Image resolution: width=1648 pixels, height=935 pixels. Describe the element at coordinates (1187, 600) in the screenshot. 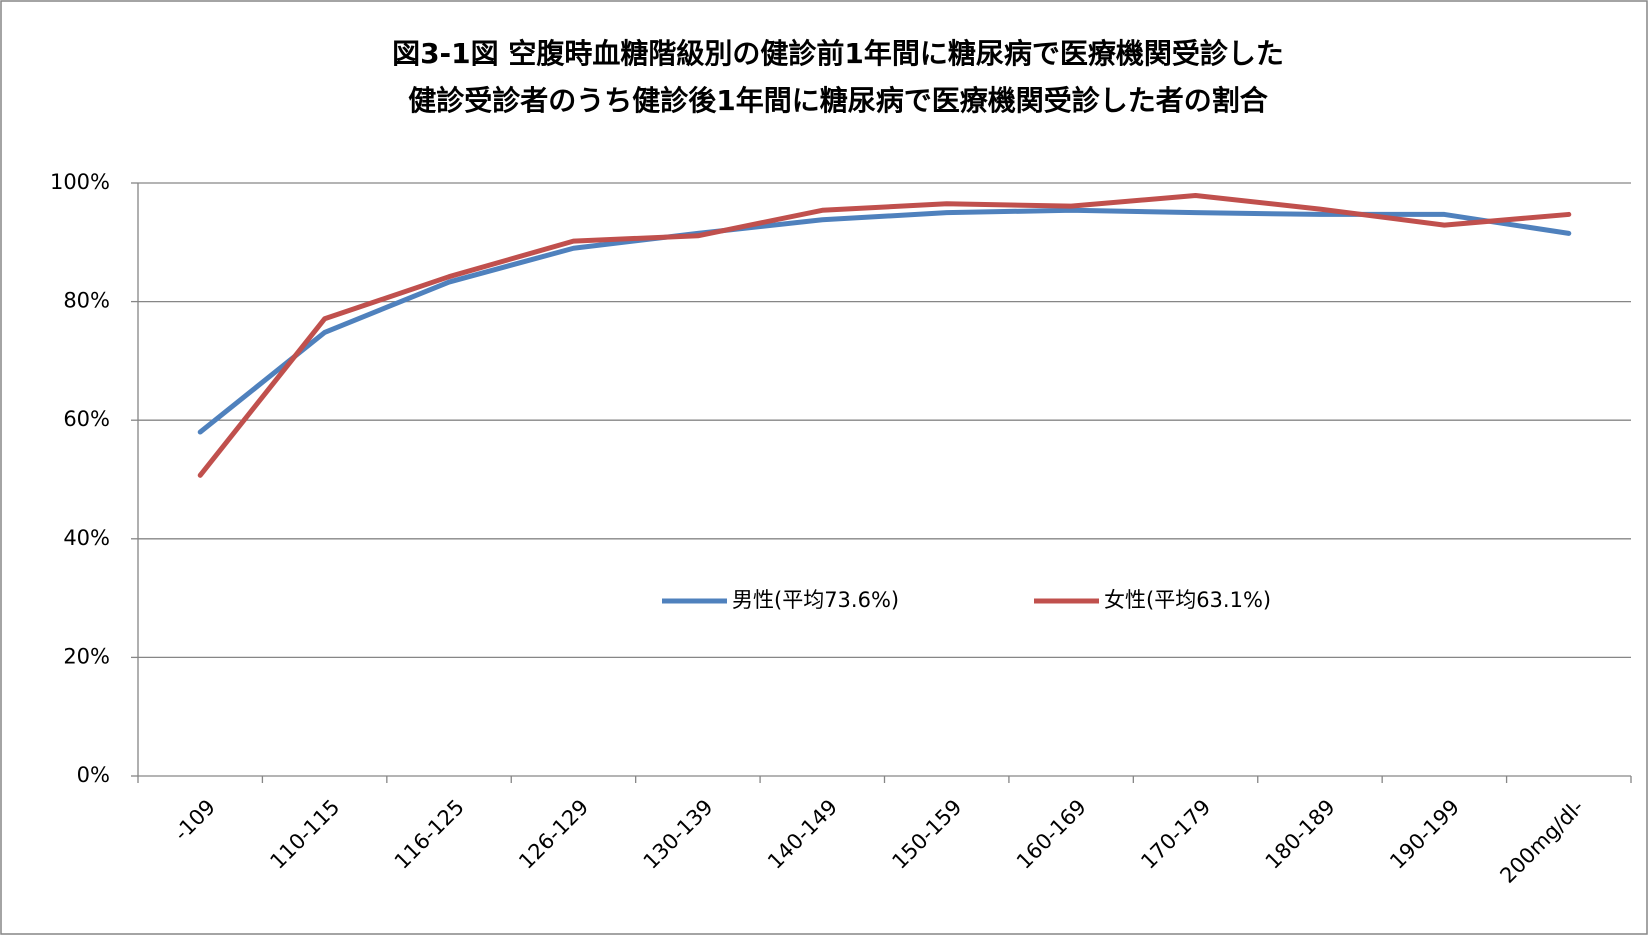

I see `legend-label: 女性(平均63.1%)` at that location.